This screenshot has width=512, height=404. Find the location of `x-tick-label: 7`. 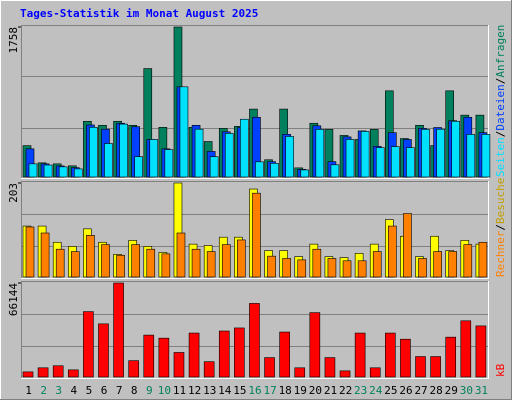

x-tick-label: 7 is located at coordinates (119, 390).